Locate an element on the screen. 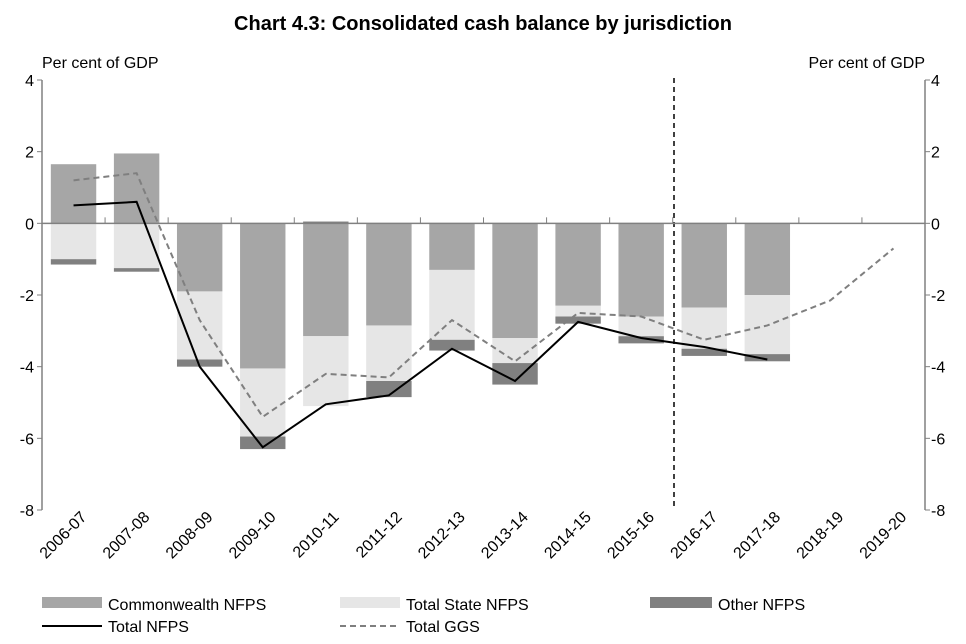 The height and width of the screenshot is (644, 966). y2-tick-label: -8 is located at coordinates (938, 511).